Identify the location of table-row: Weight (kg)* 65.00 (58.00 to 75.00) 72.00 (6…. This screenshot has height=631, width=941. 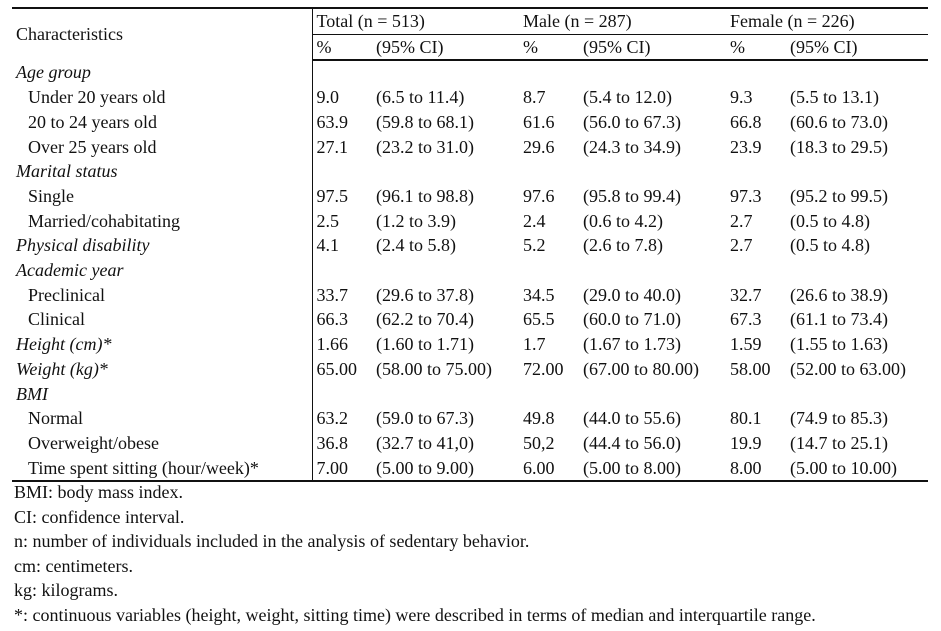
(470, 369).